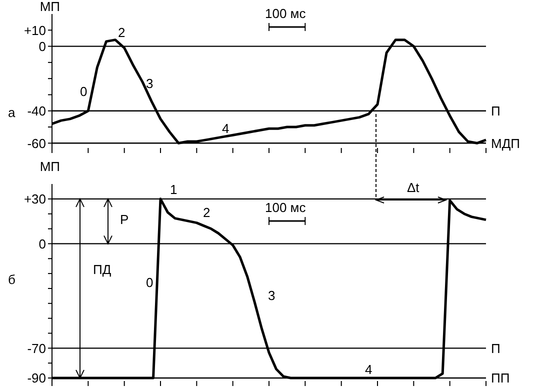  What do you see at coordinates (12, 280) in the screenshot?
I see `text: б` at bounding box center [12, 280].